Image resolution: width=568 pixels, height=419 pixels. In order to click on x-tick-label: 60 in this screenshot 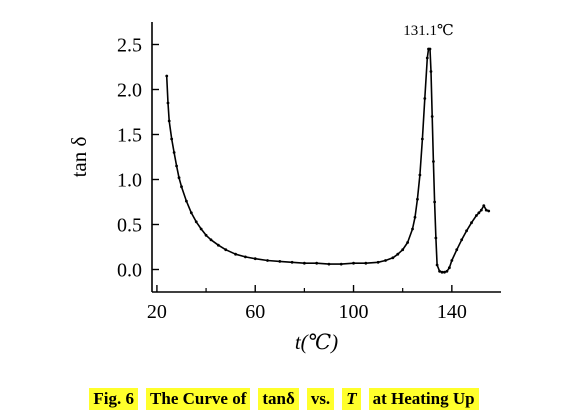, I will do `click(255, 312)`.